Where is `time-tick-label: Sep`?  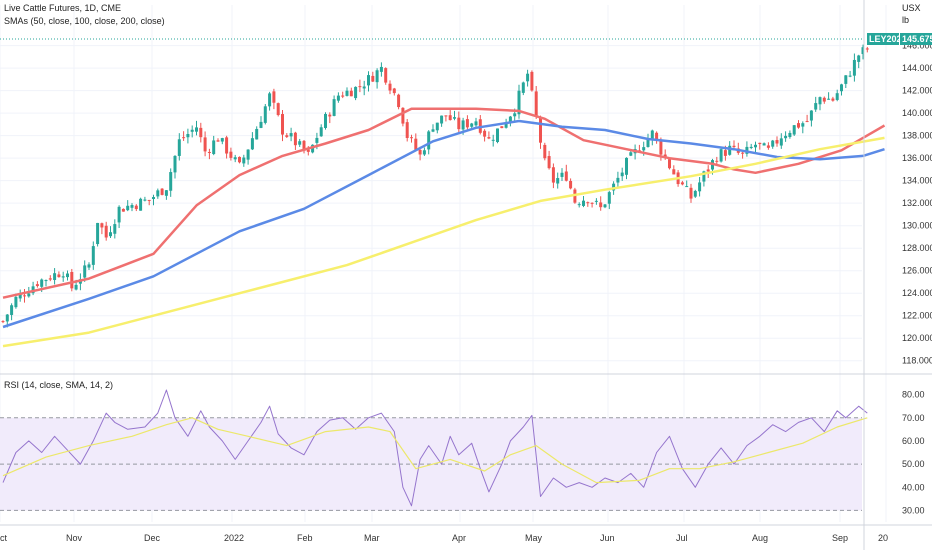 time-tick-label: Sep is located at coordinates (840, 538).